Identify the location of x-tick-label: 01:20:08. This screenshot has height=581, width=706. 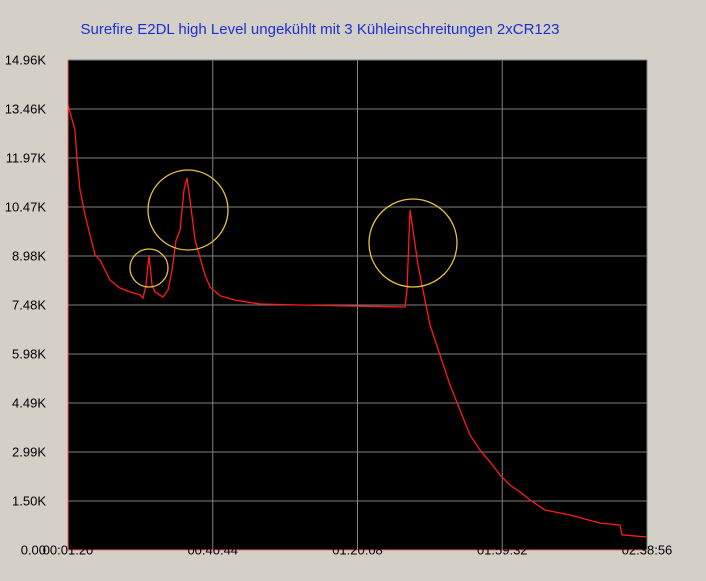
(357, 549).